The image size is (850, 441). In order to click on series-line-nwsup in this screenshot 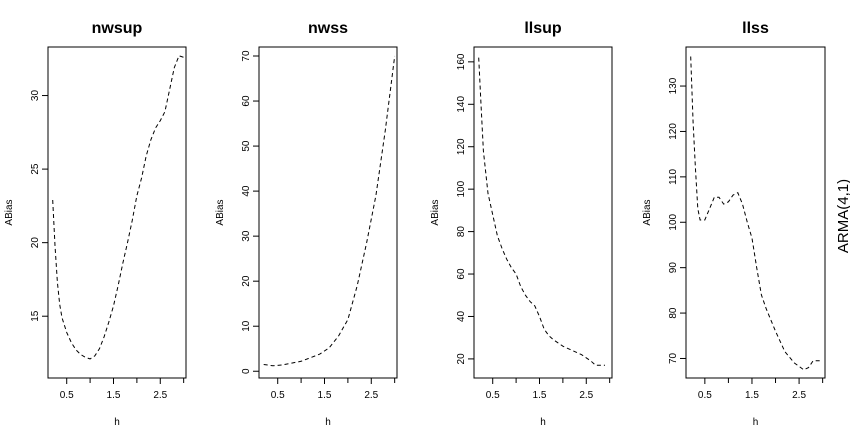, I will do `click(118, 207)`.